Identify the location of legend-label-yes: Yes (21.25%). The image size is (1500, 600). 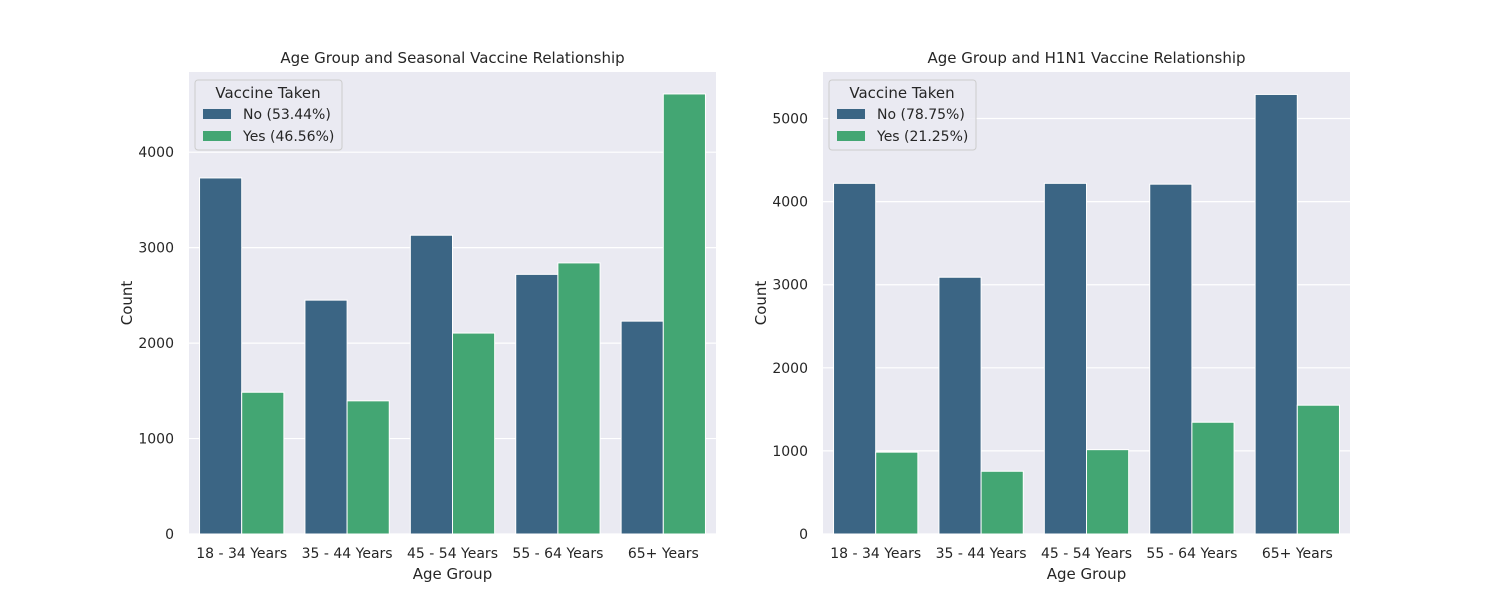
(922, 137).